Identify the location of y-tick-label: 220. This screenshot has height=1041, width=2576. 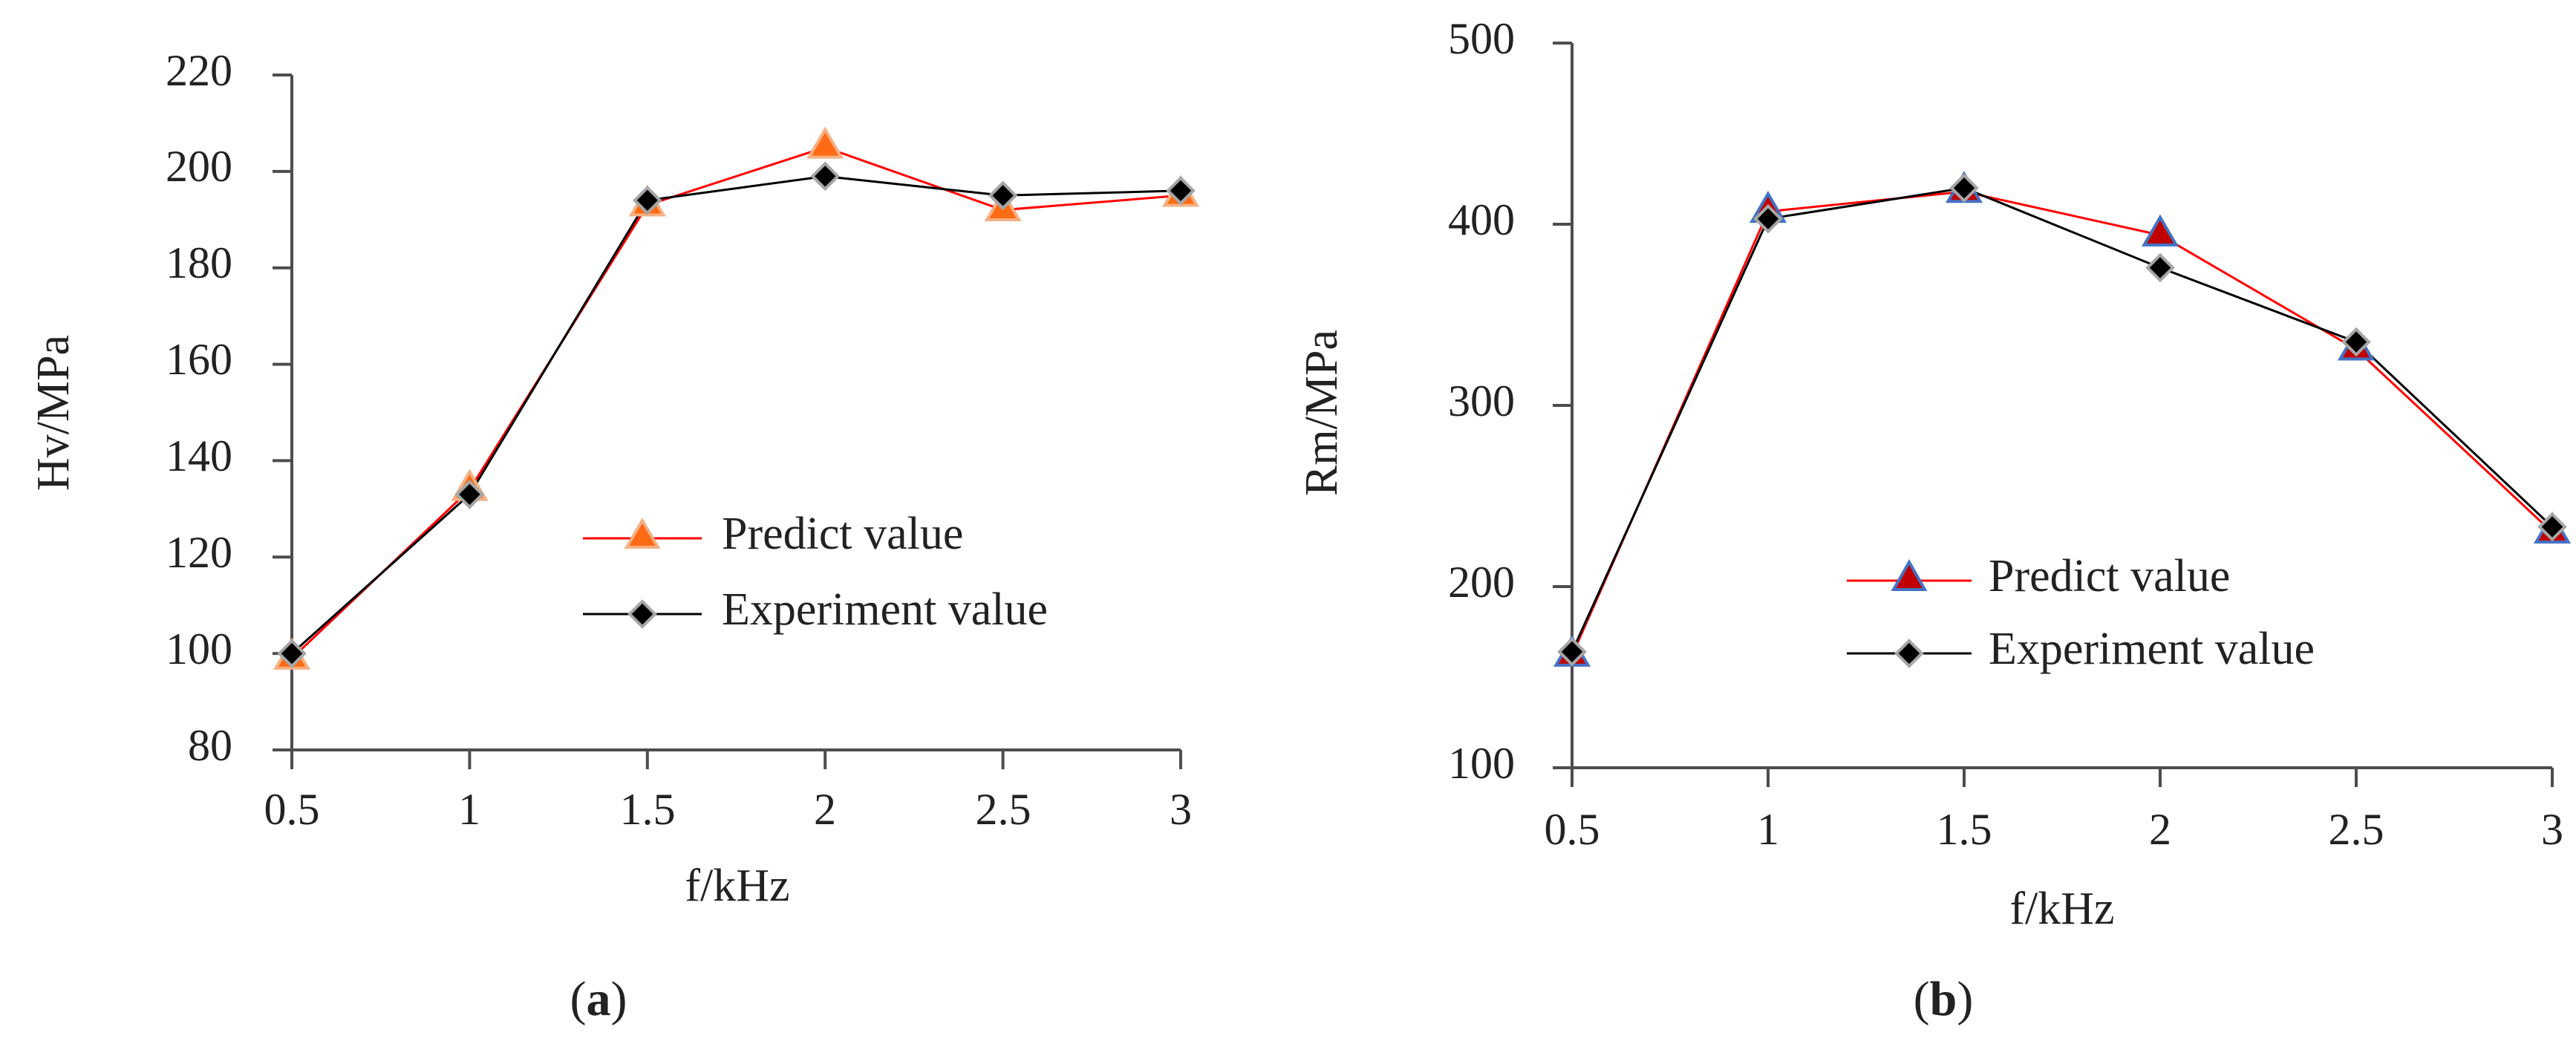
(199, 70).